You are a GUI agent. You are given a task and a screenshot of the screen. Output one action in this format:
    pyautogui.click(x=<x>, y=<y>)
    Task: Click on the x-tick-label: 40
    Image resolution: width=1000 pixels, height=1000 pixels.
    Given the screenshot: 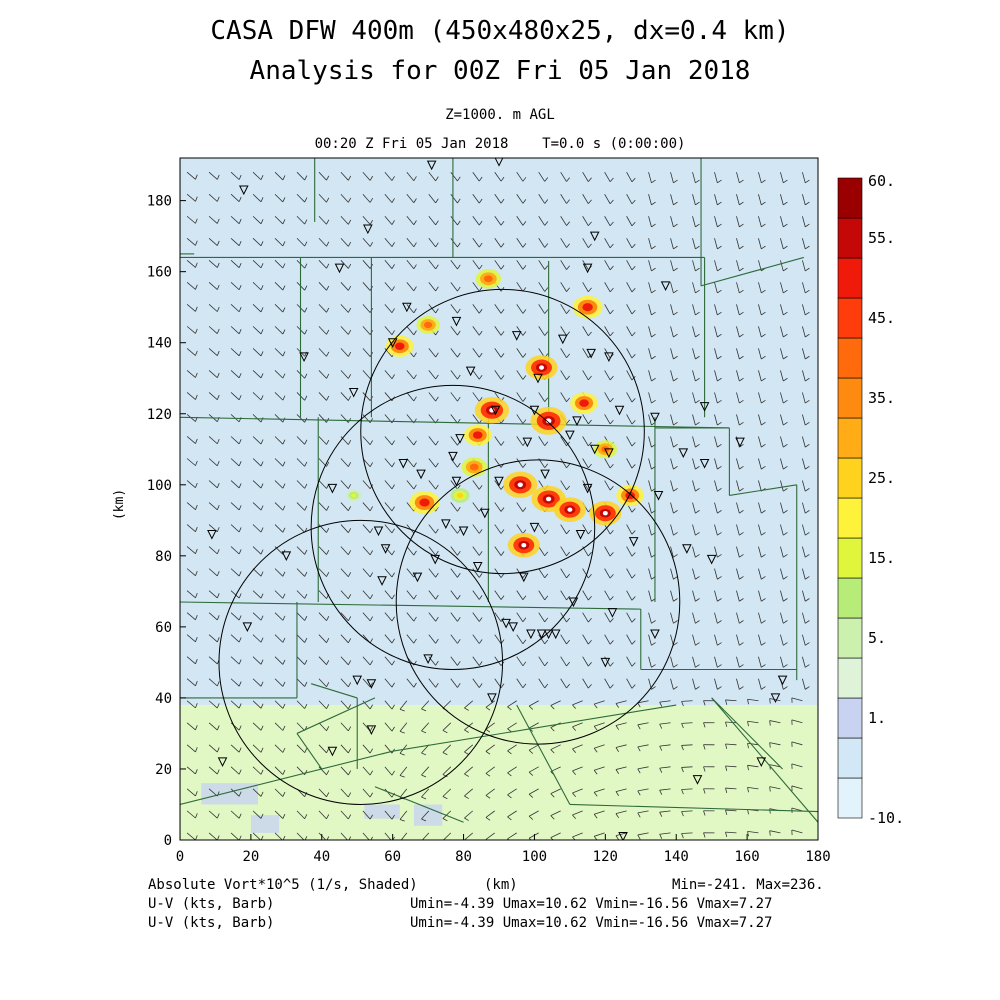 What is the action you would take?
    pyautogui.click(x=321, y=857)
    